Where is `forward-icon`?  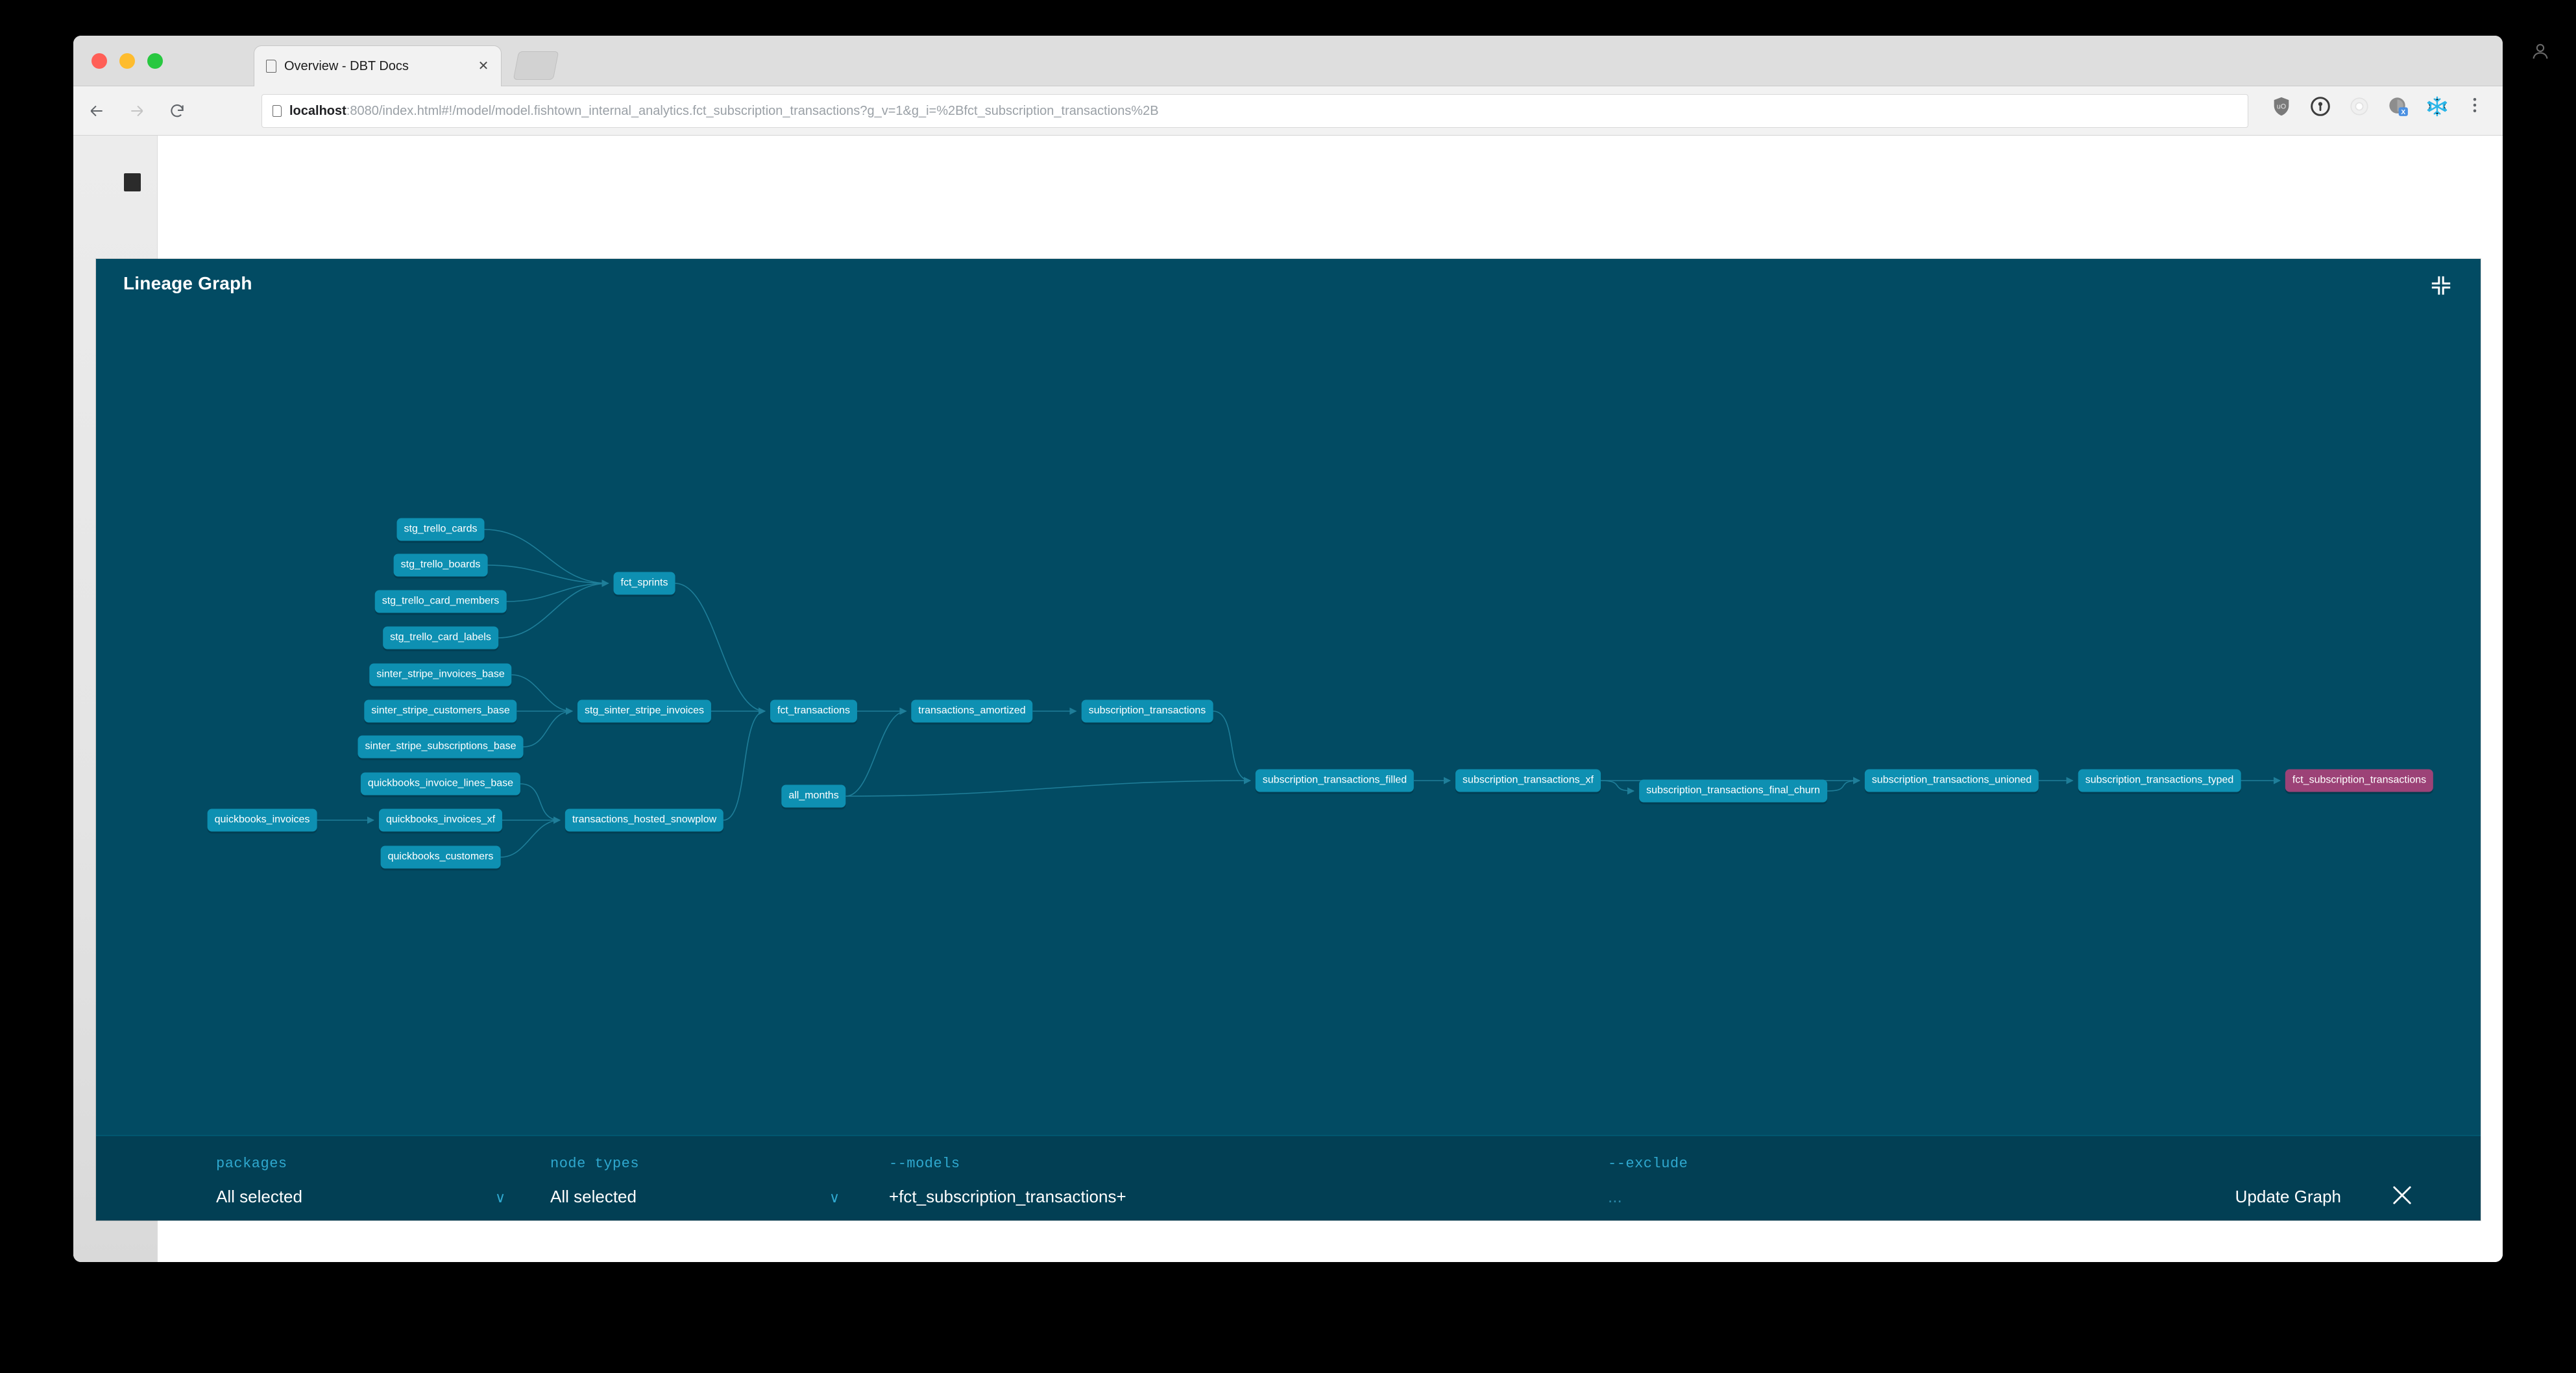
forward-icon is located at coordinates (137, 111).